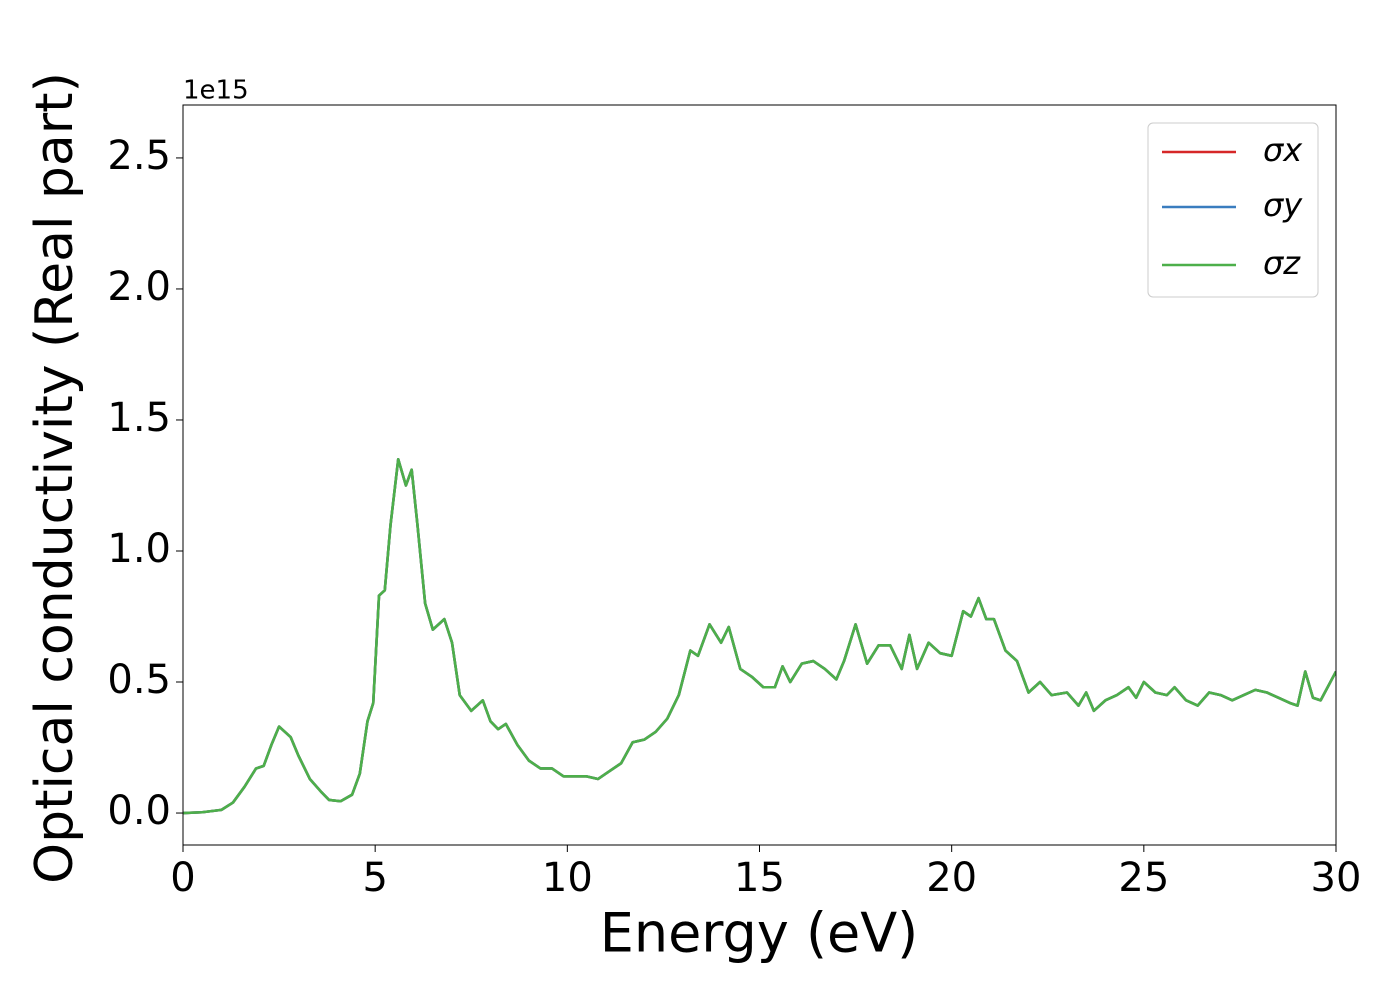 This screenshot has width=1400, height=1000. What do you see at coordinates (374, 878) in the screenshot?
I see `x-tick-label: 5` at bounding box center [374, 878].